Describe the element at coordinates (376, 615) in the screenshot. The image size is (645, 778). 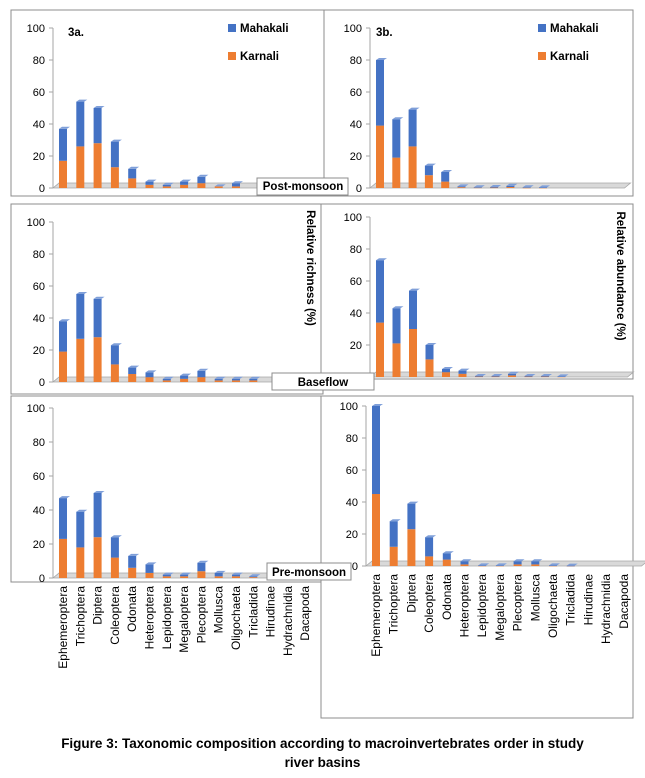
I see `x-tick-label-ephemeroptera: Ephemeroptera` at that location.